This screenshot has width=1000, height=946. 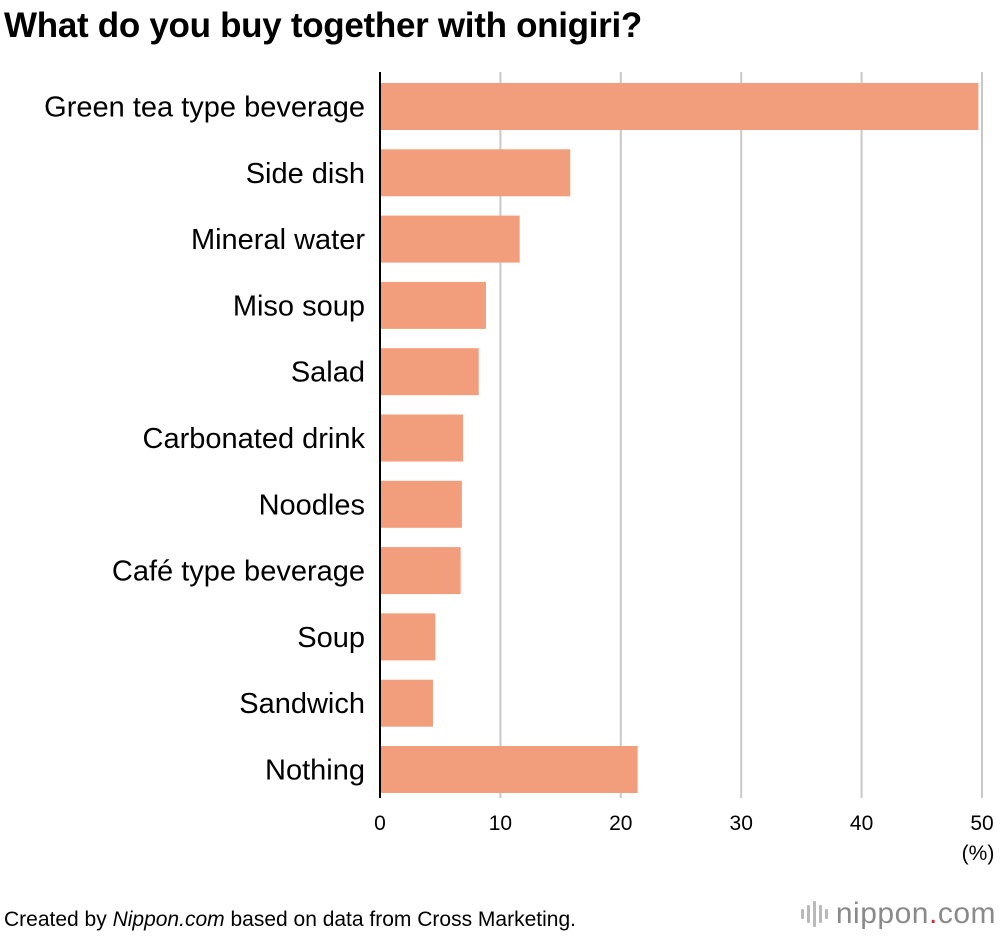 I want to click on category-label: Miso soup, so click(x=299, y=306).